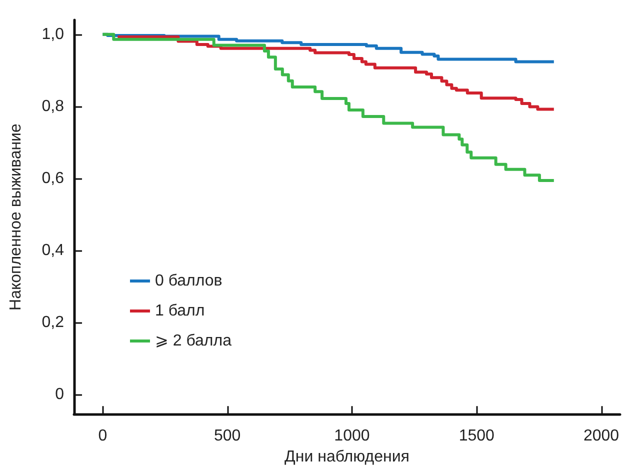 This screenshot has width=622, height=470. I want to click on legend-label: 0 баллов, so click(188, 281).